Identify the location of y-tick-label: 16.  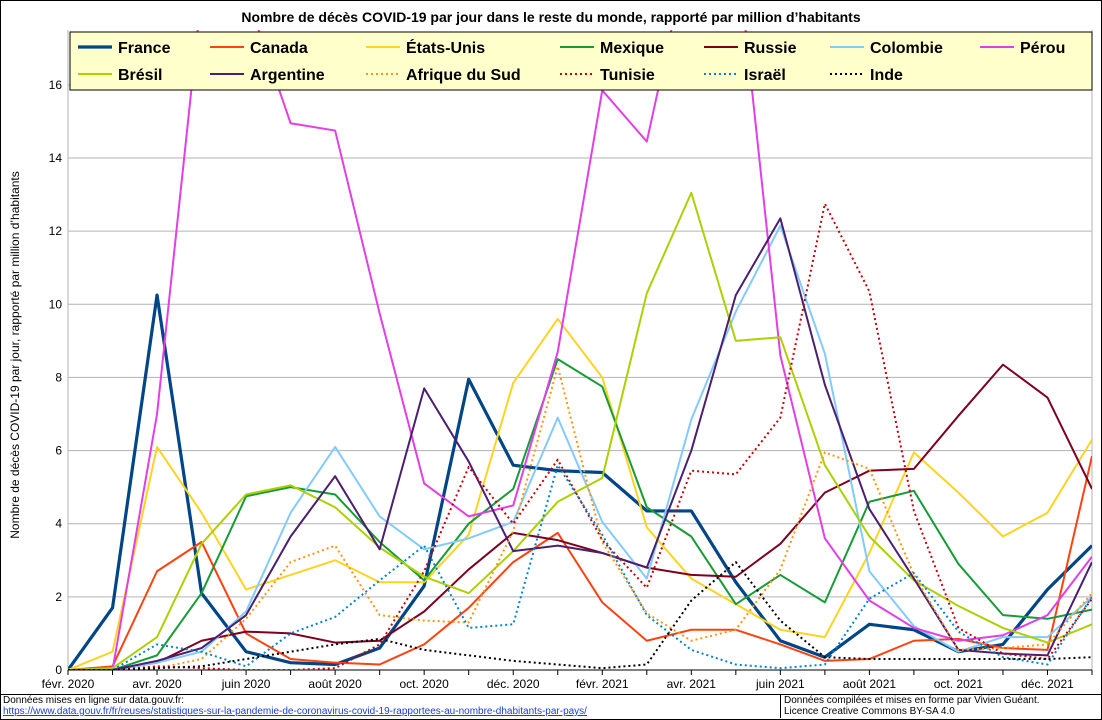
(56, 85).